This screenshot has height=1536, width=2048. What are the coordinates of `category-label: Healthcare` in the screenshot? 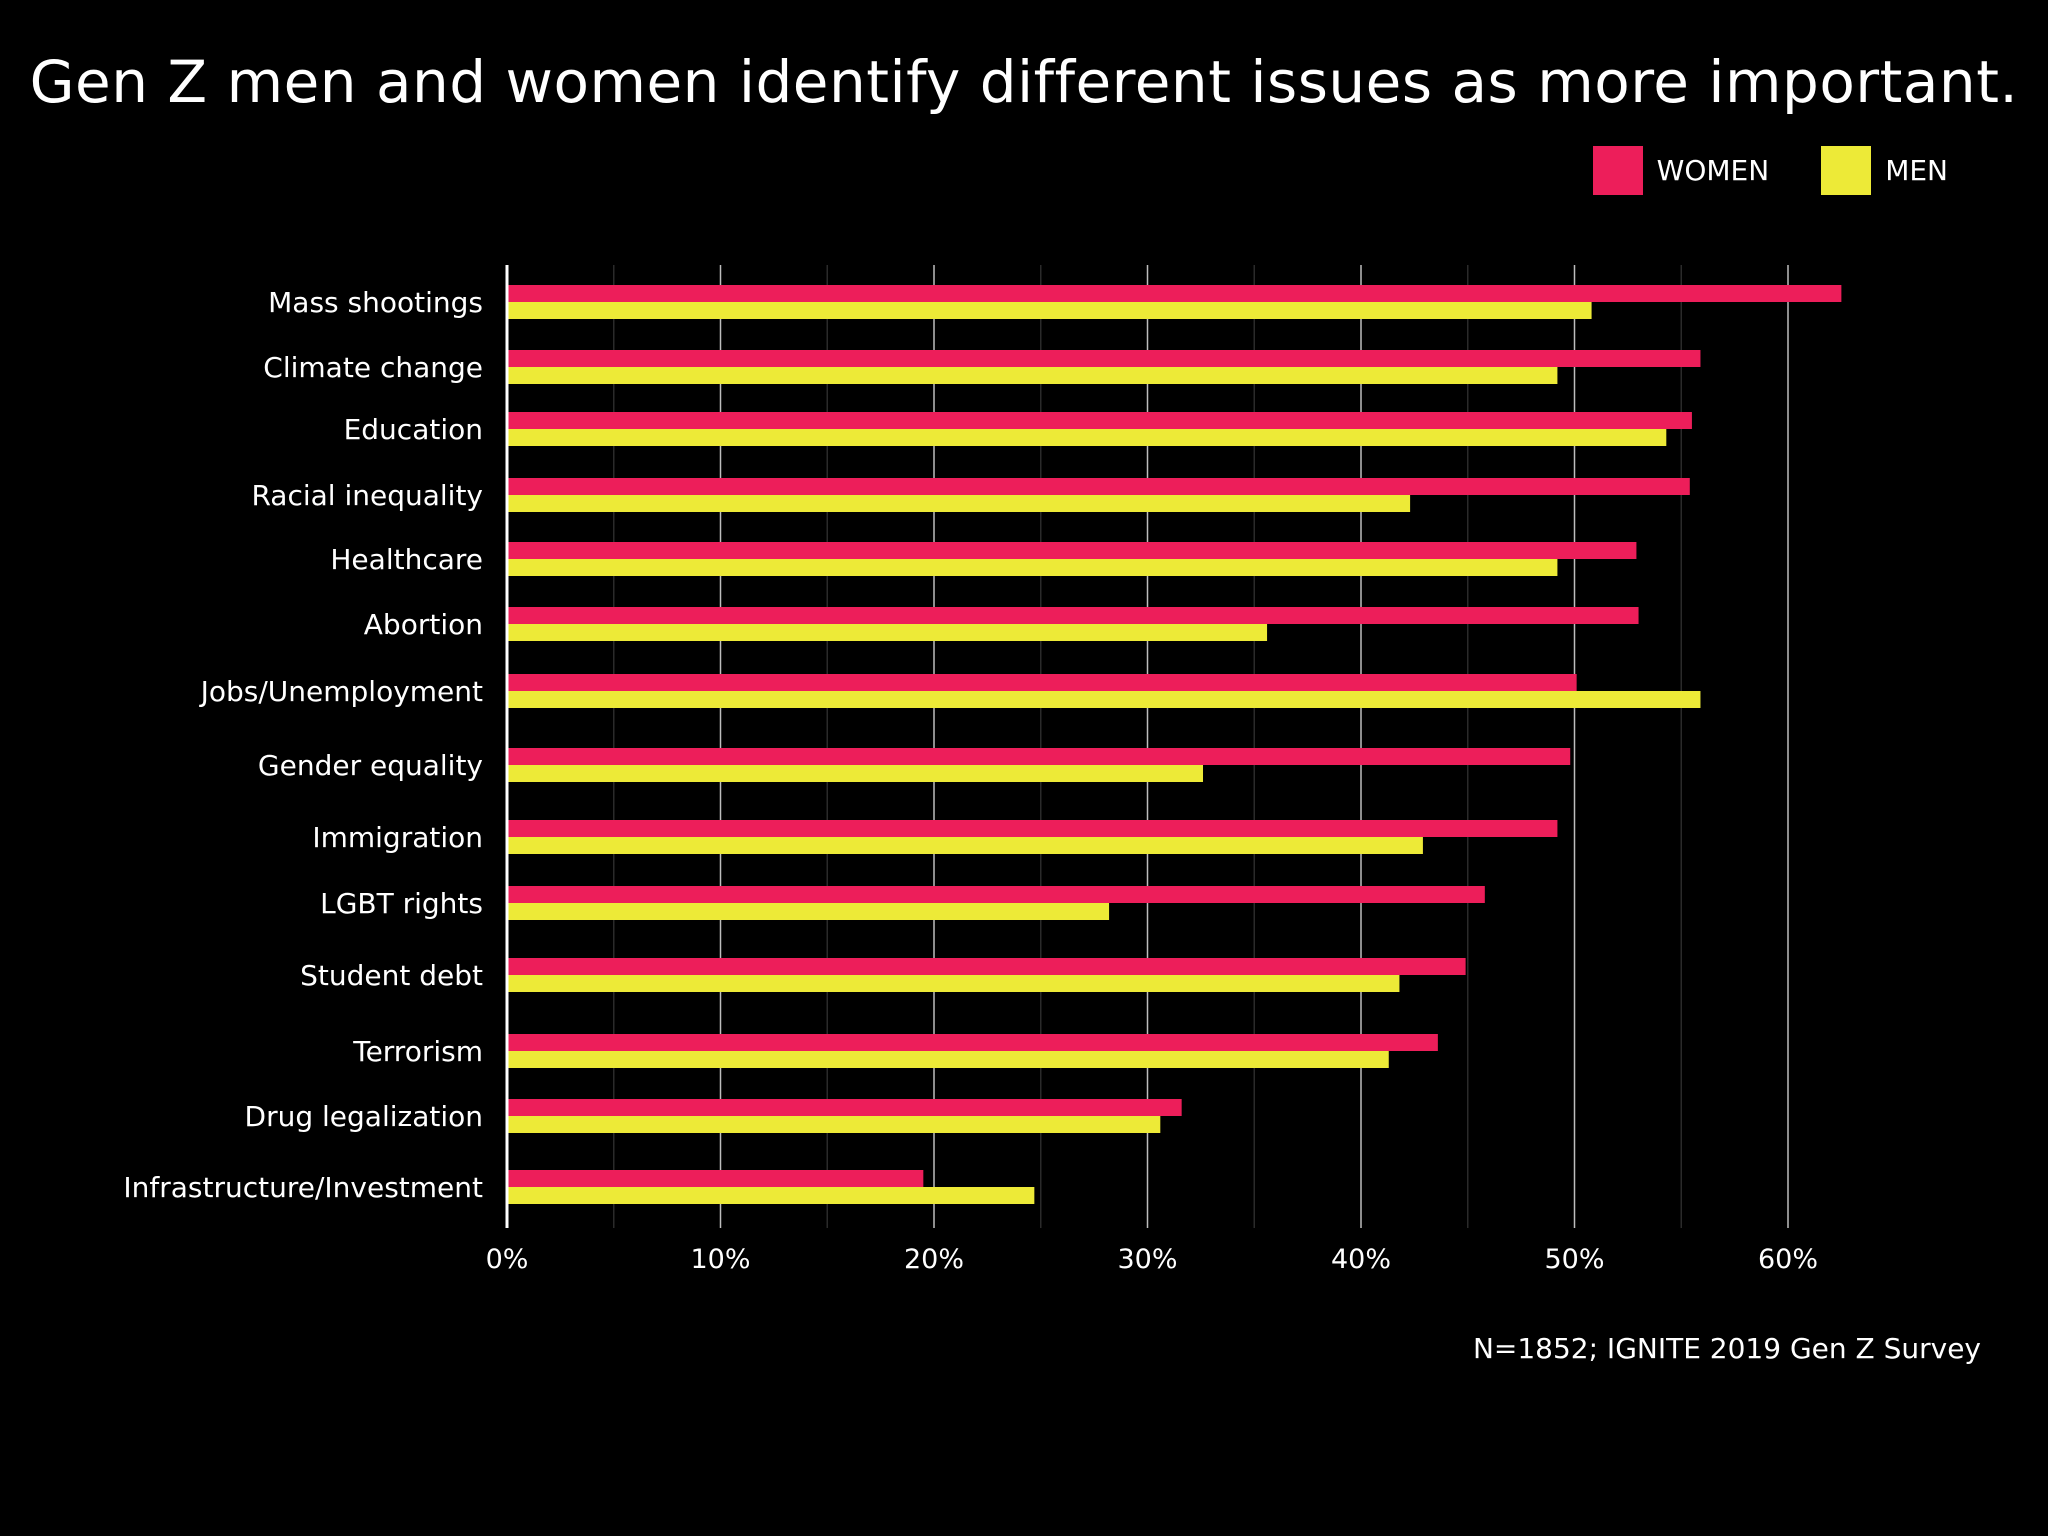 It's located at (406, 559).